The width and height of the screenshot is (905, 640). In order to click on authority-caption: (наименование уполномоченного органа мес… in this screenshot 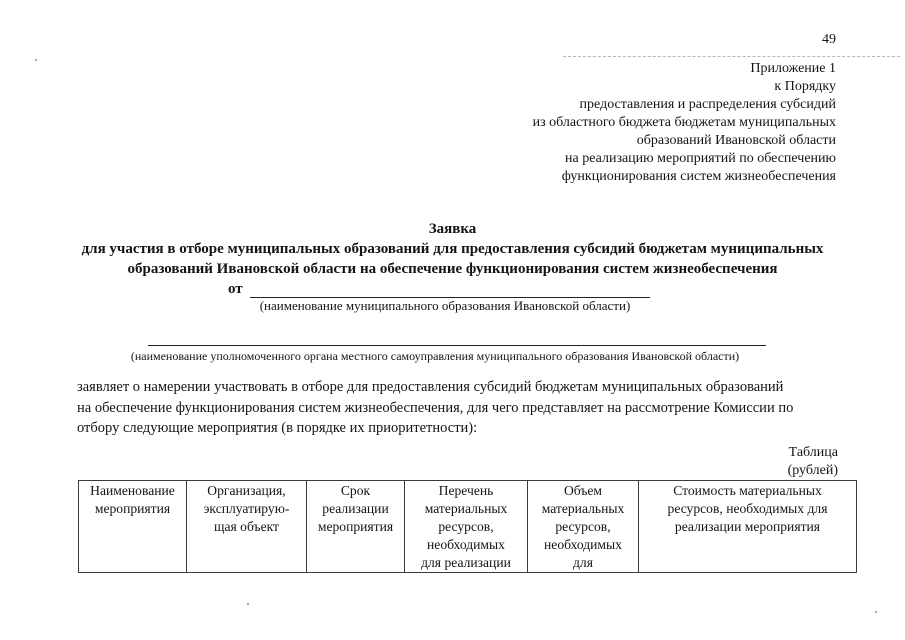, I will do `click(435, 356)`.